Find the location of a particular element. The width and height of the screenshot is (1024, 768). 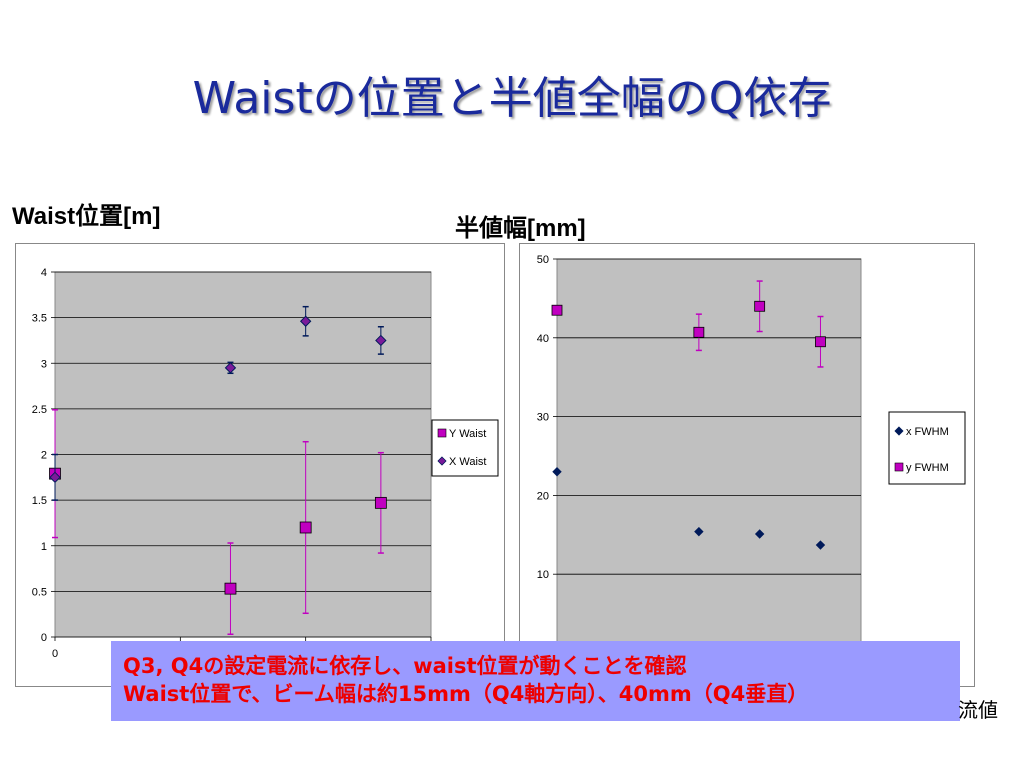

fwhm-legend-label: y FWHM is located at coordinates (927, 468).